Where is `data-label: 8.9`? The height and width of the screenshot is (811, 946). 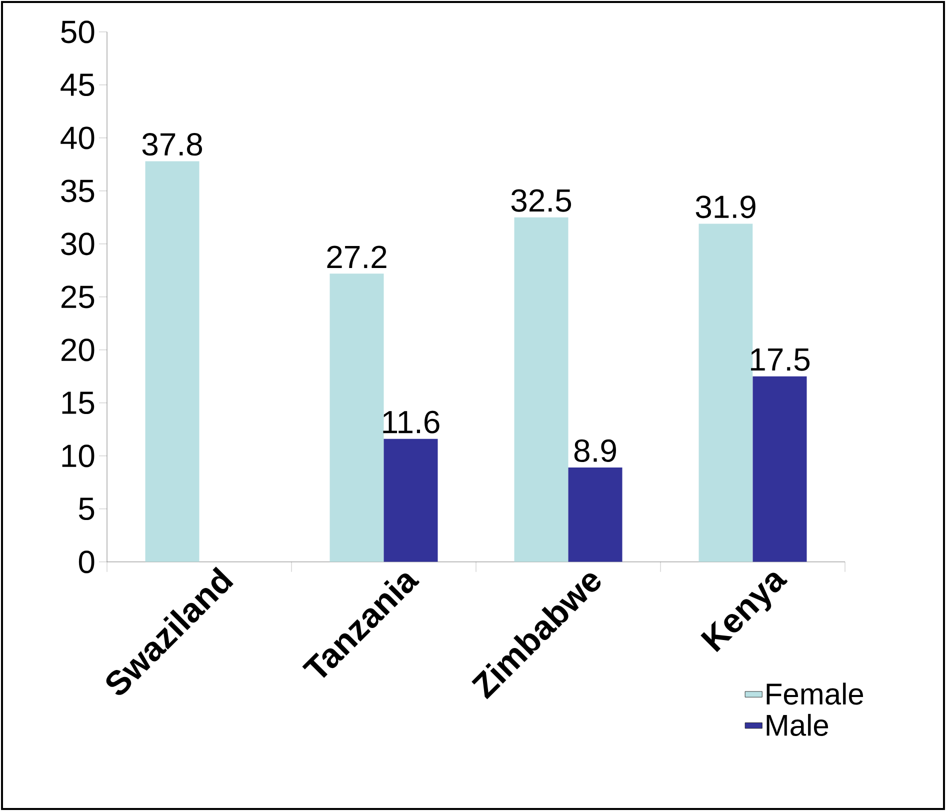 data-label: 8.9 is located at coordinates (595, 450).